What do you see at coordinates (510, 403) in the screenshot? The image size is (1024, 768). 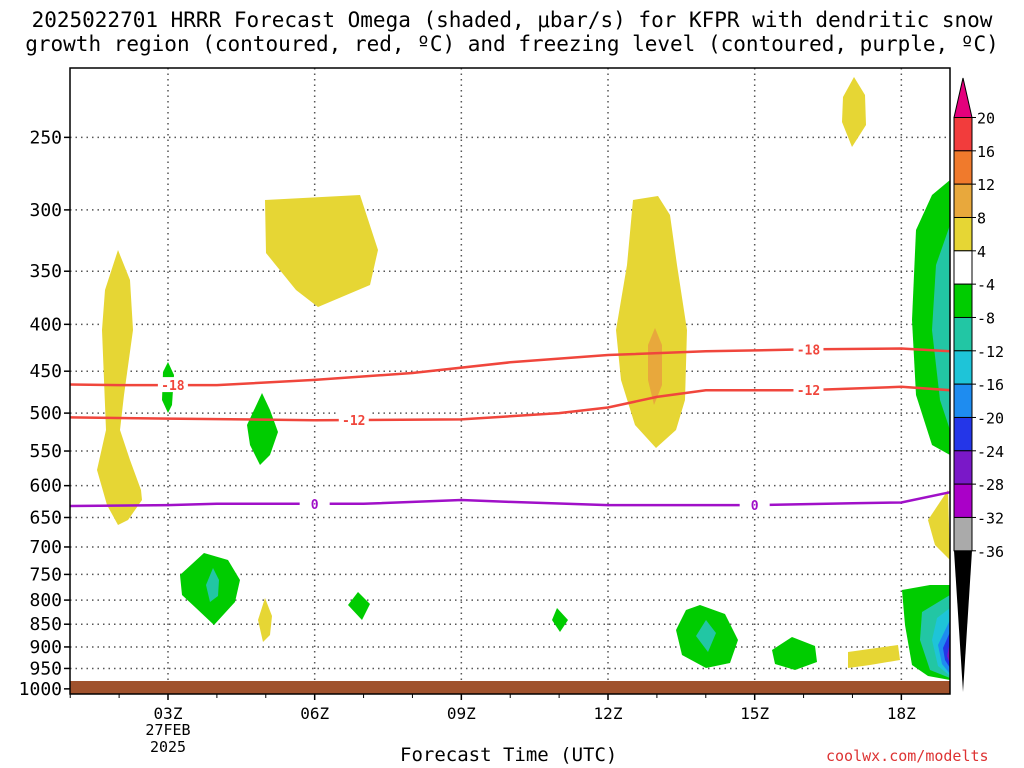 I see `contour-line--12` at bounding box center [510, 403].